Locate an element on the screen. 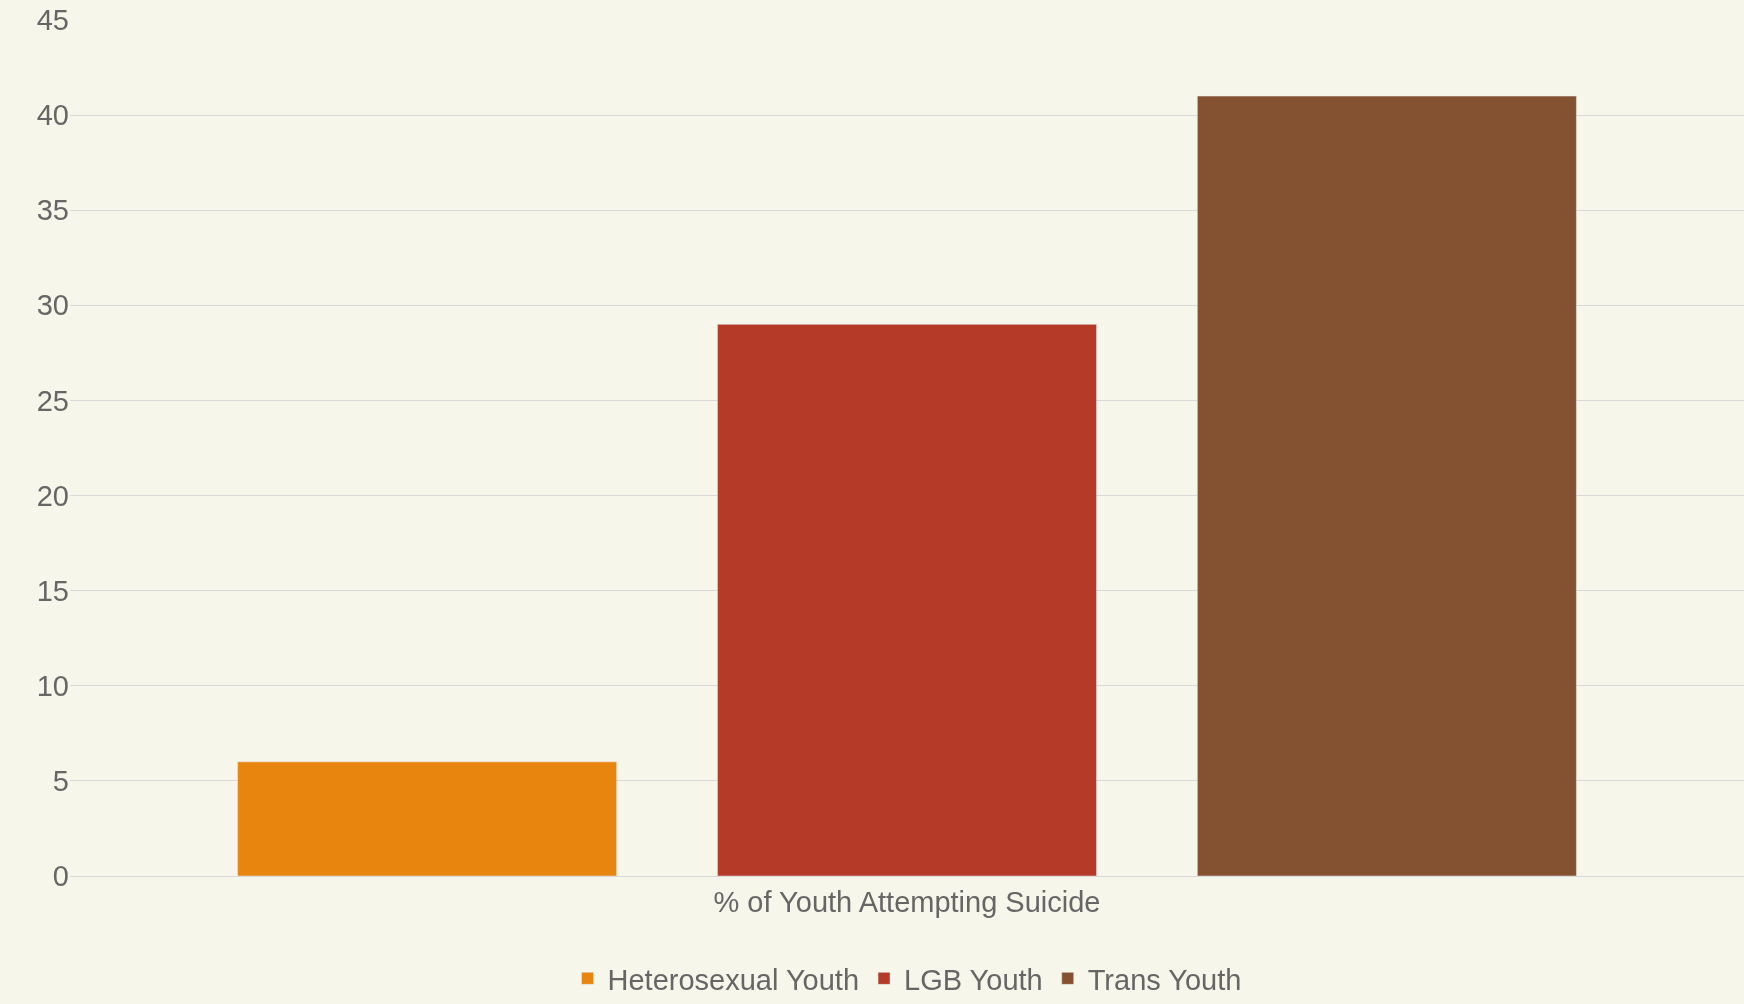  y-tick-label: 20 is located at coordinates (52, 495).